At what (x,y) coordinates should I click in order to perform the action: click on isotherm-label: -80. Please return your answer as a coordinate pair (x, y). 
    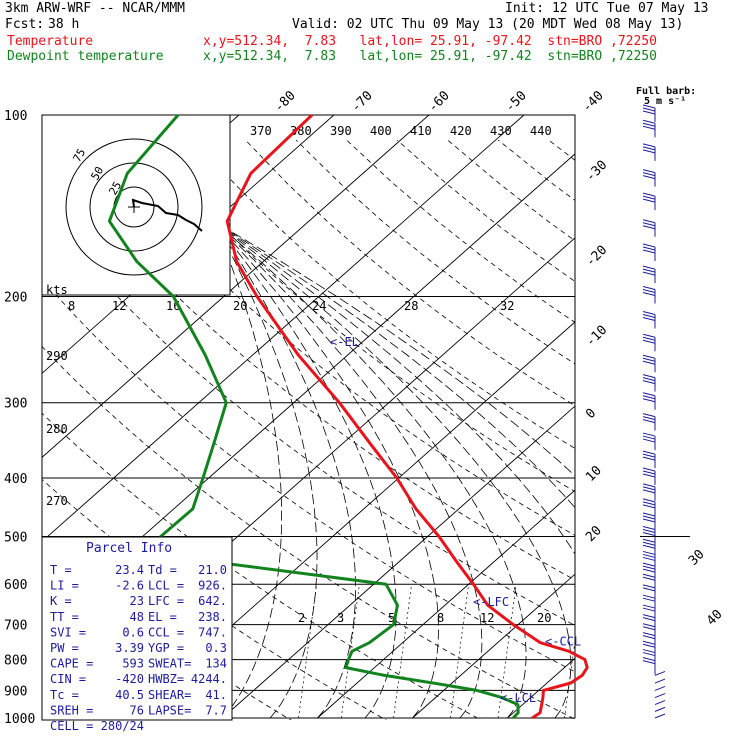
    Looking at the image, I should click on (285, 101).